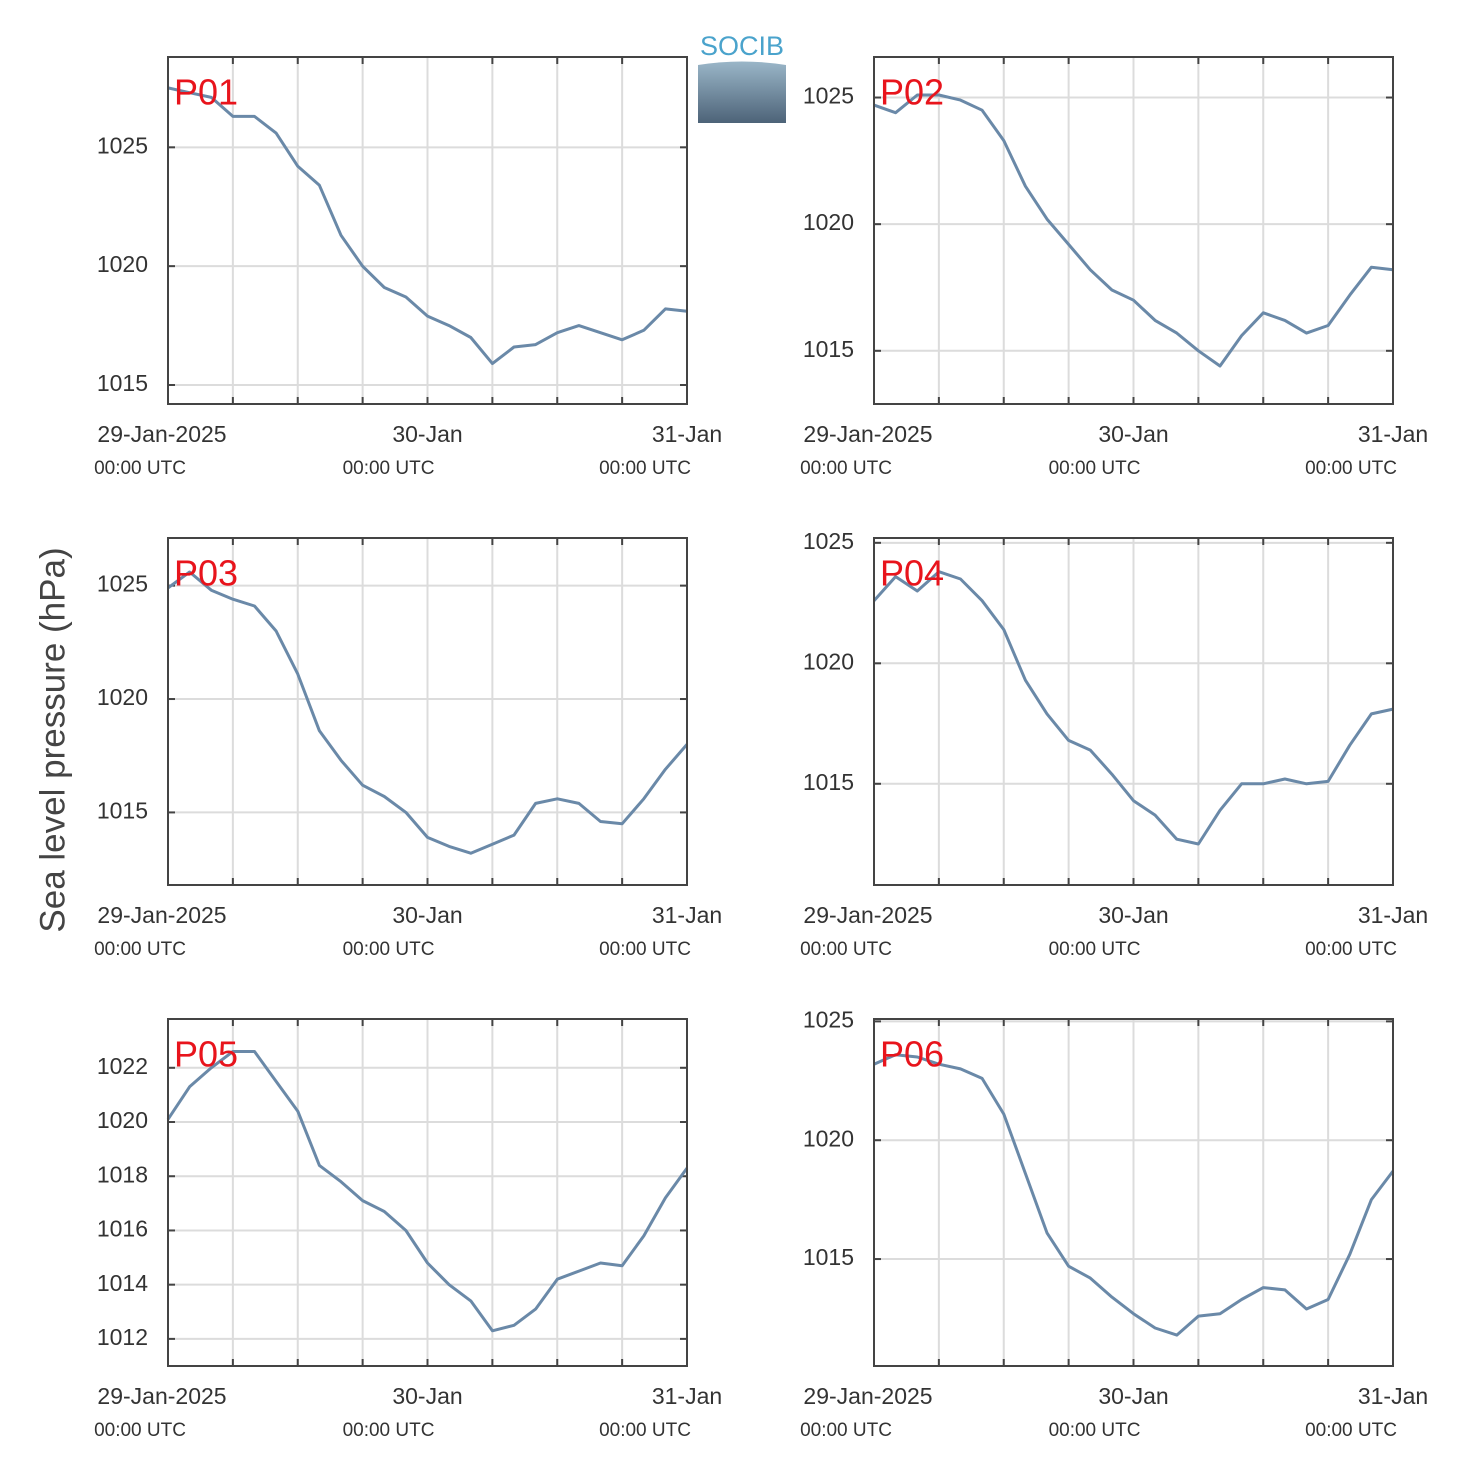 Image resolution: width=1467 pixels, height=1474 pixels. I want to click on logo: SOCIB, so click(742, 77).